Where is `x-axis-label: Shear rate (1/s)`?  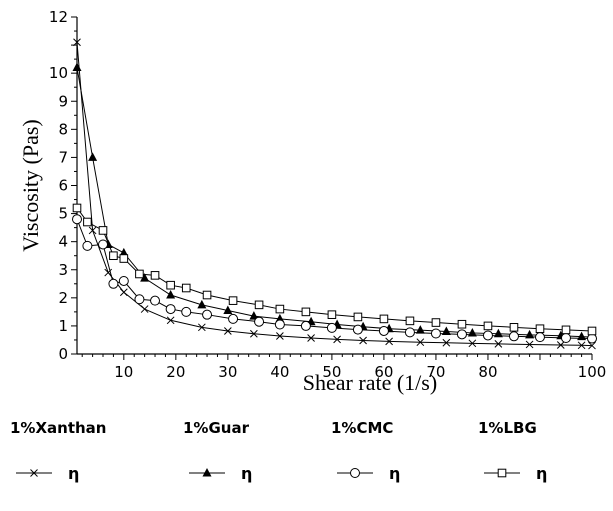
x-axis-label: Shear rate (1/s) is located at coordinates (370, 382).